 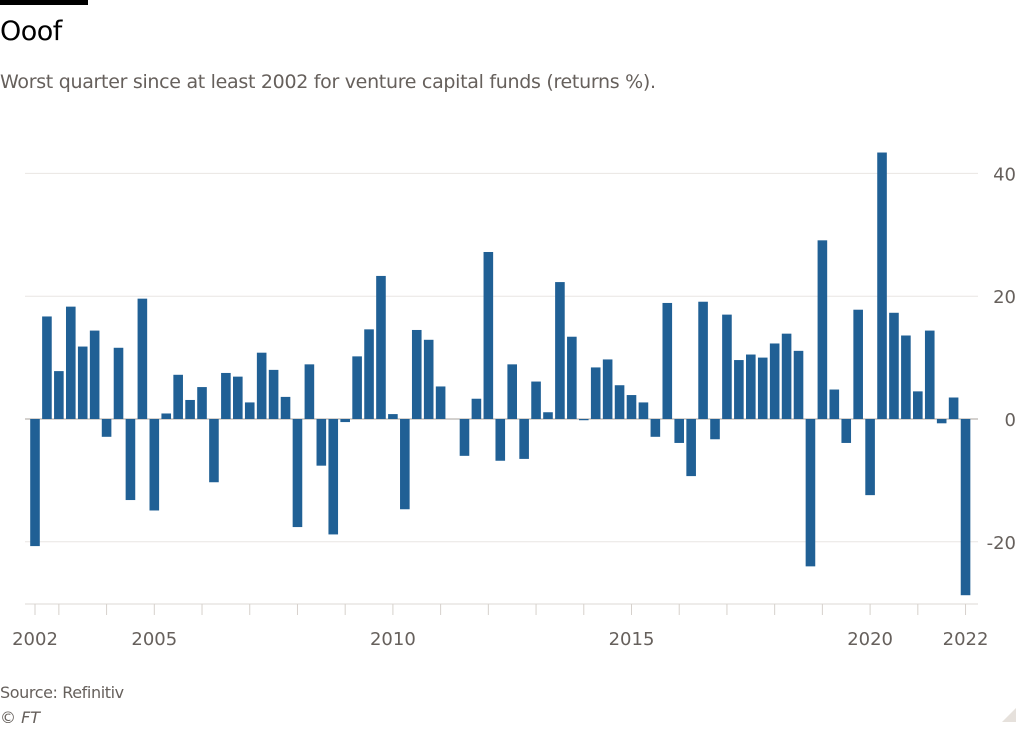 What do you see at coordinates (1004, 174) in the screenshot?
I see `y-tick-label: 40` at bounding box center [1004, 174].